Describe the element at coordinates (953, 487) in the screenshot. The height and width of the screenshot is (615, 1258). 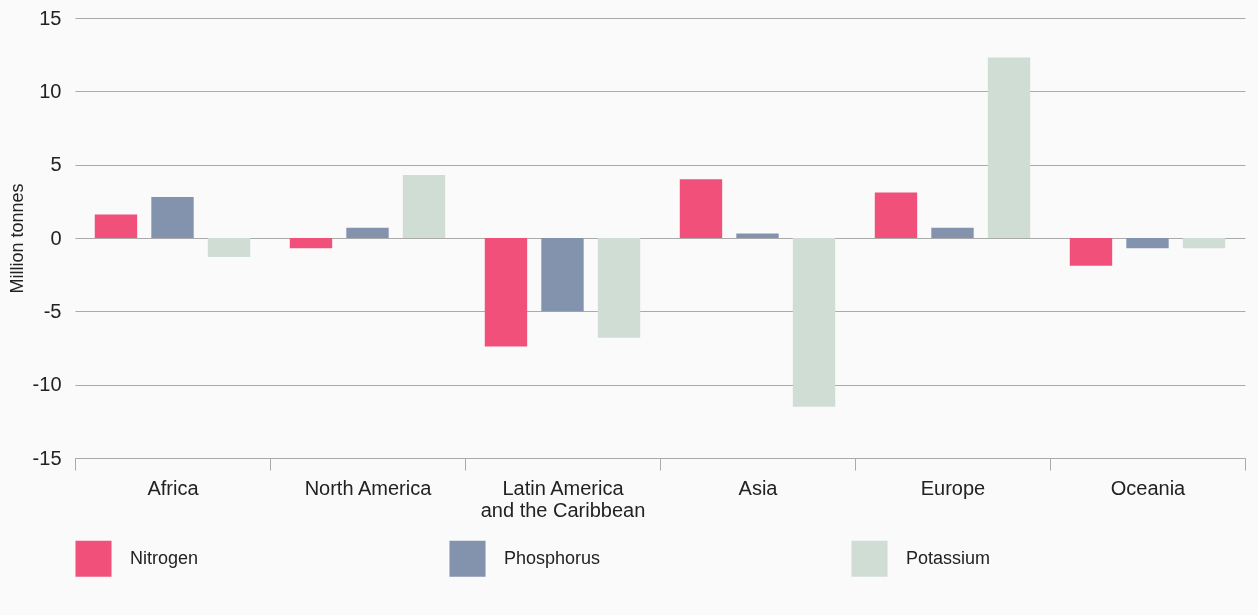
I see `x-tick-label: Europe` at that location.